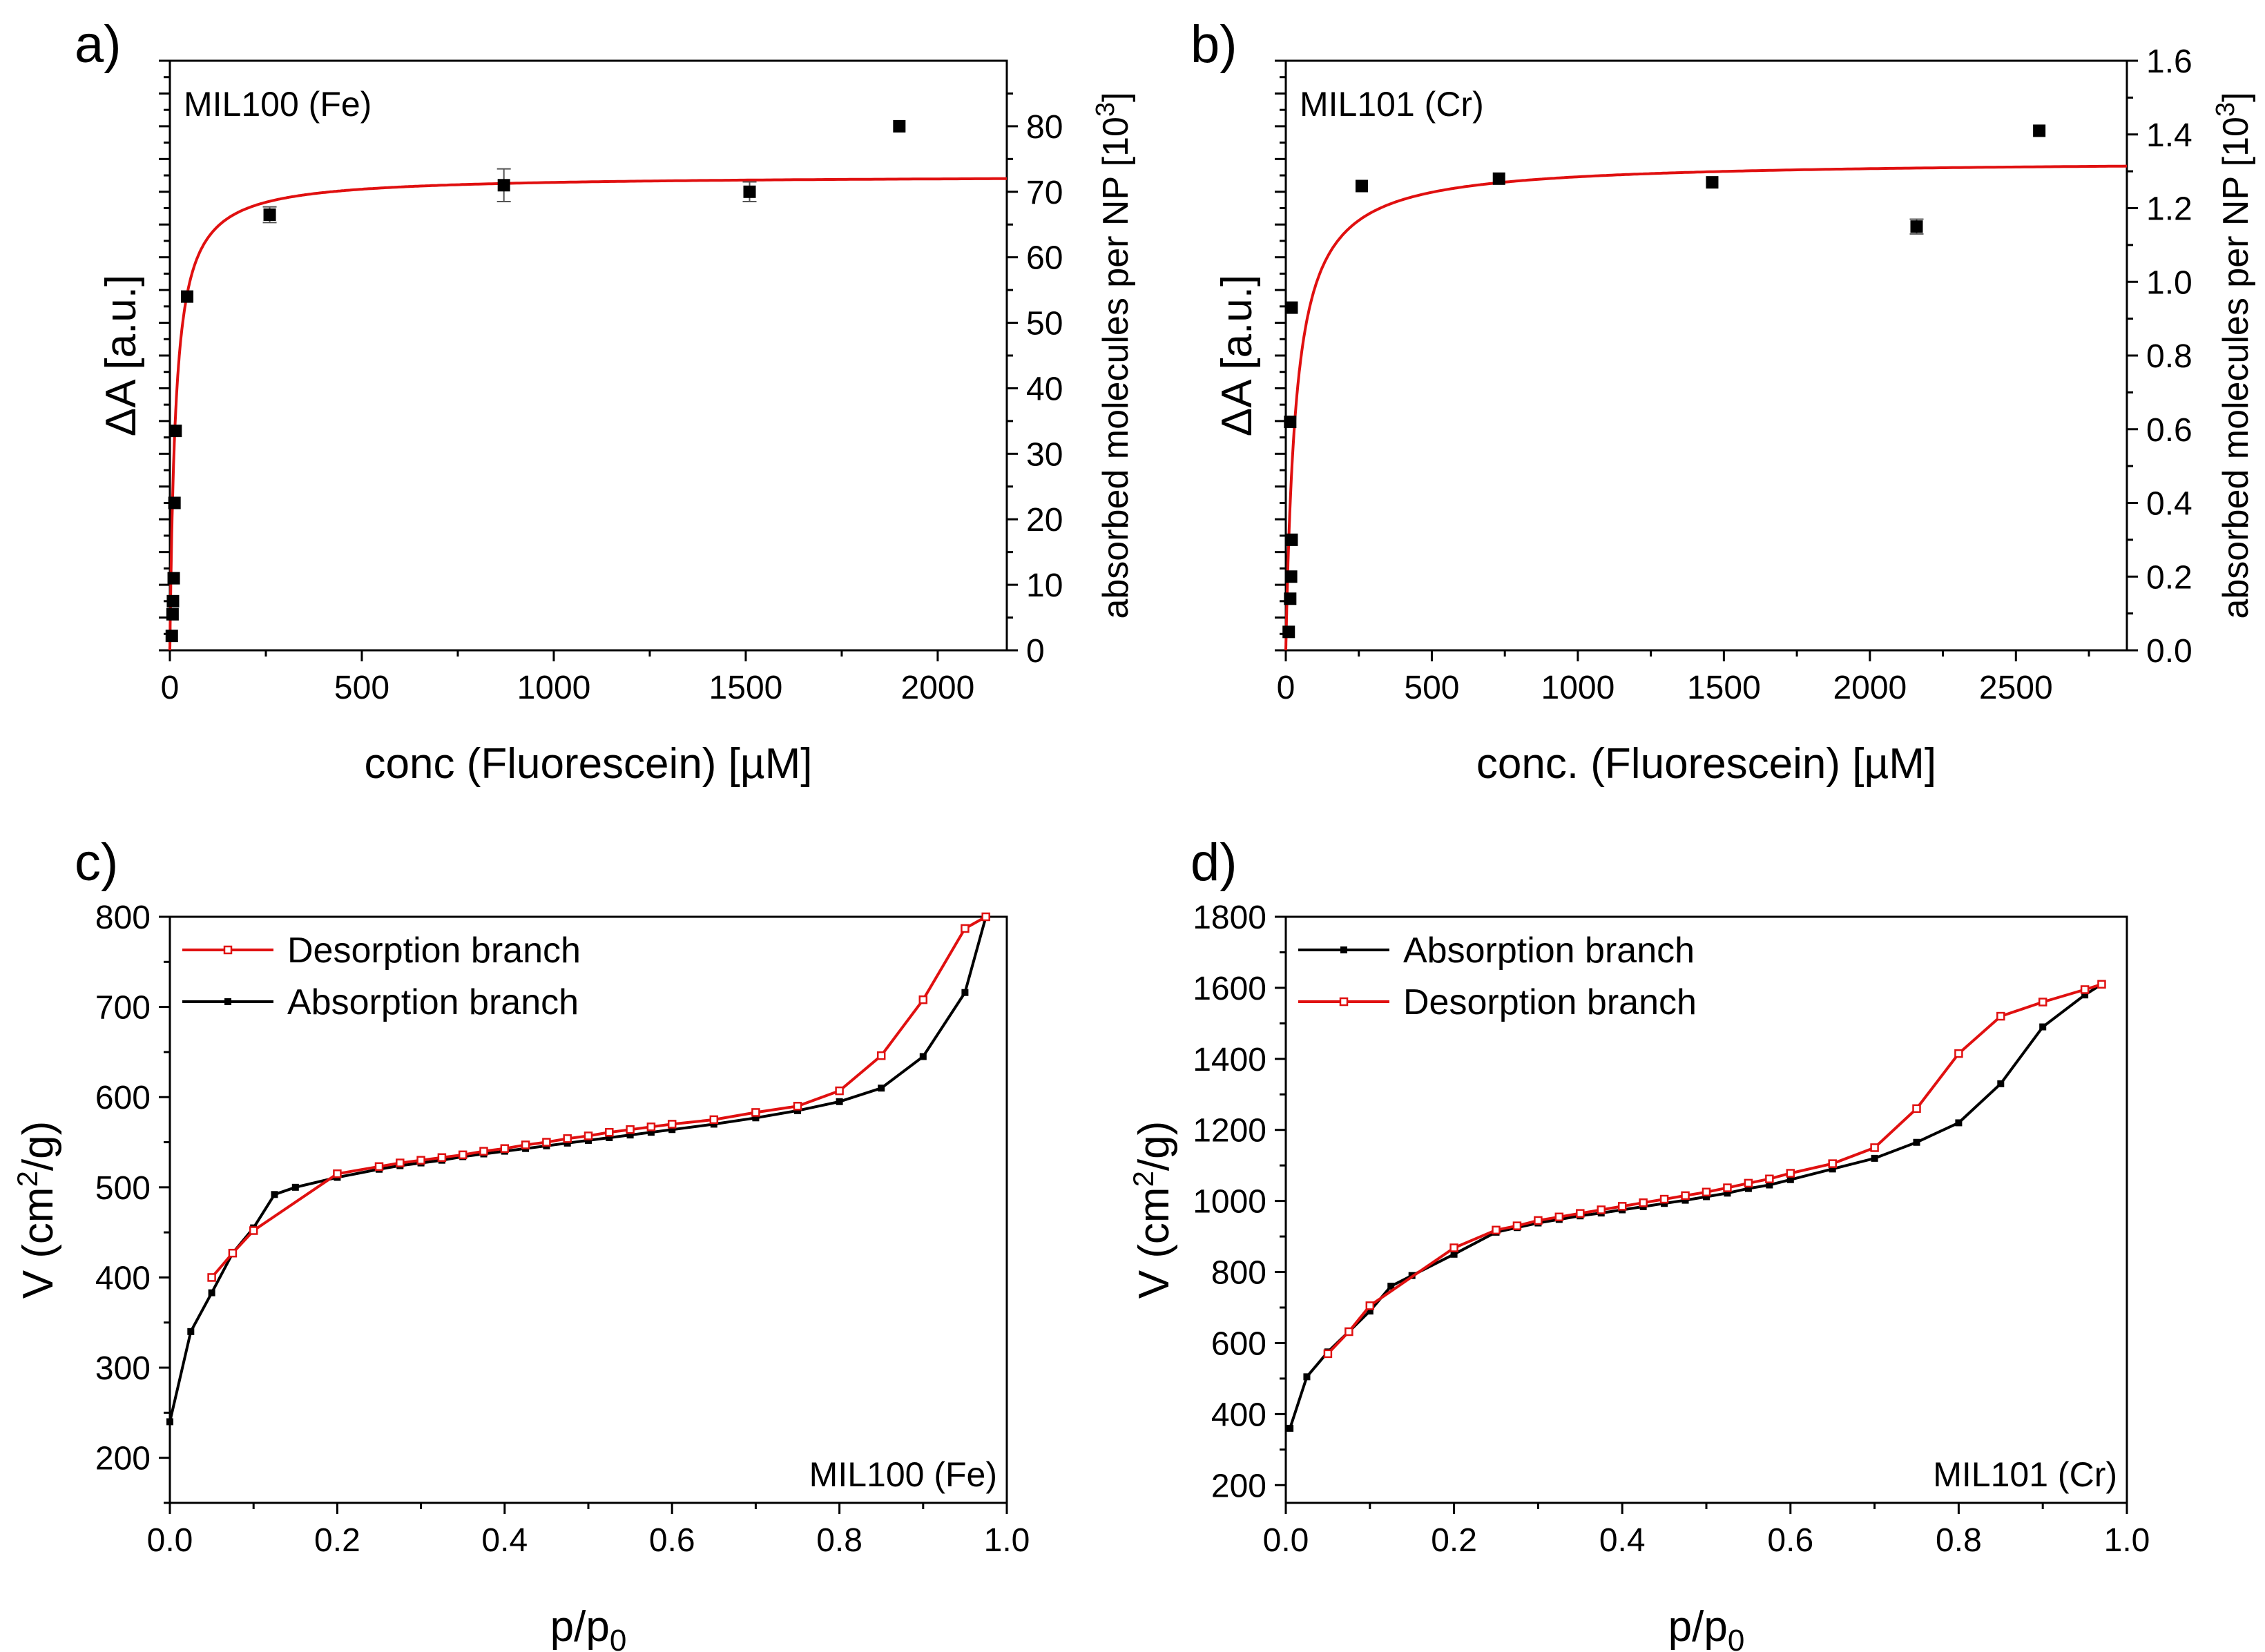 The width and height of the screenshot is (2265, 1652). I want to click on x-tick-label: 0.4, so click(1622, 1540).